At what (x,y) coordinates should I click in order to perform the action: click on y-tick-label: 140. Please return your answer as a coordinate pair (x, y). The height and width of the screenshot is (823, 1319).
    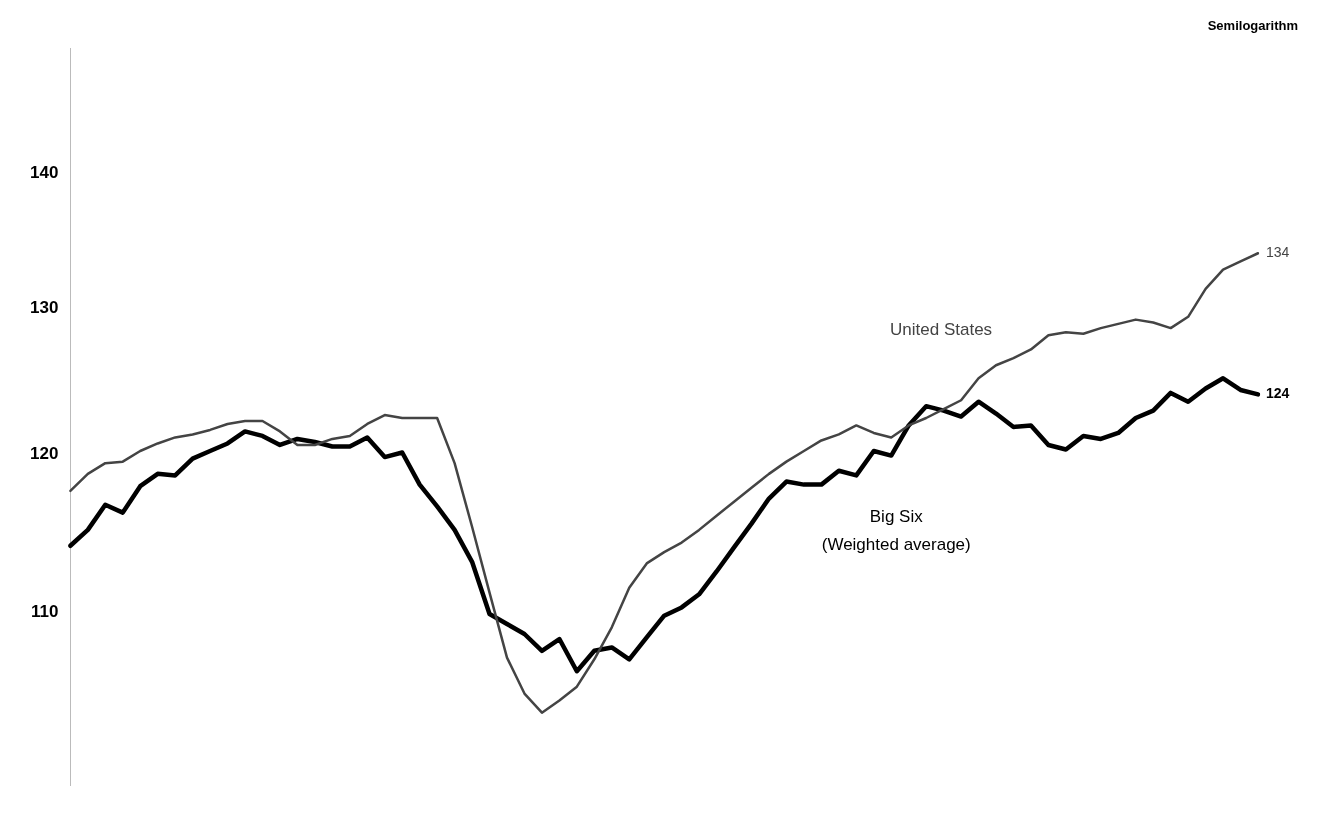
    Looking at the image, I should click on (44, 173).